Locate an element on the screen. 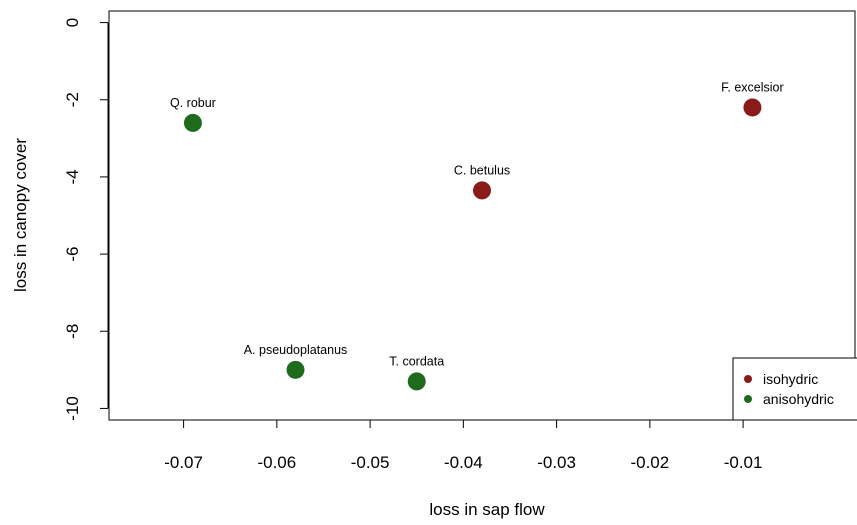 Image resolution: width=857 pixels, height=525 pixels. y-tick-label: -10 is located at coordinates (72, 408).